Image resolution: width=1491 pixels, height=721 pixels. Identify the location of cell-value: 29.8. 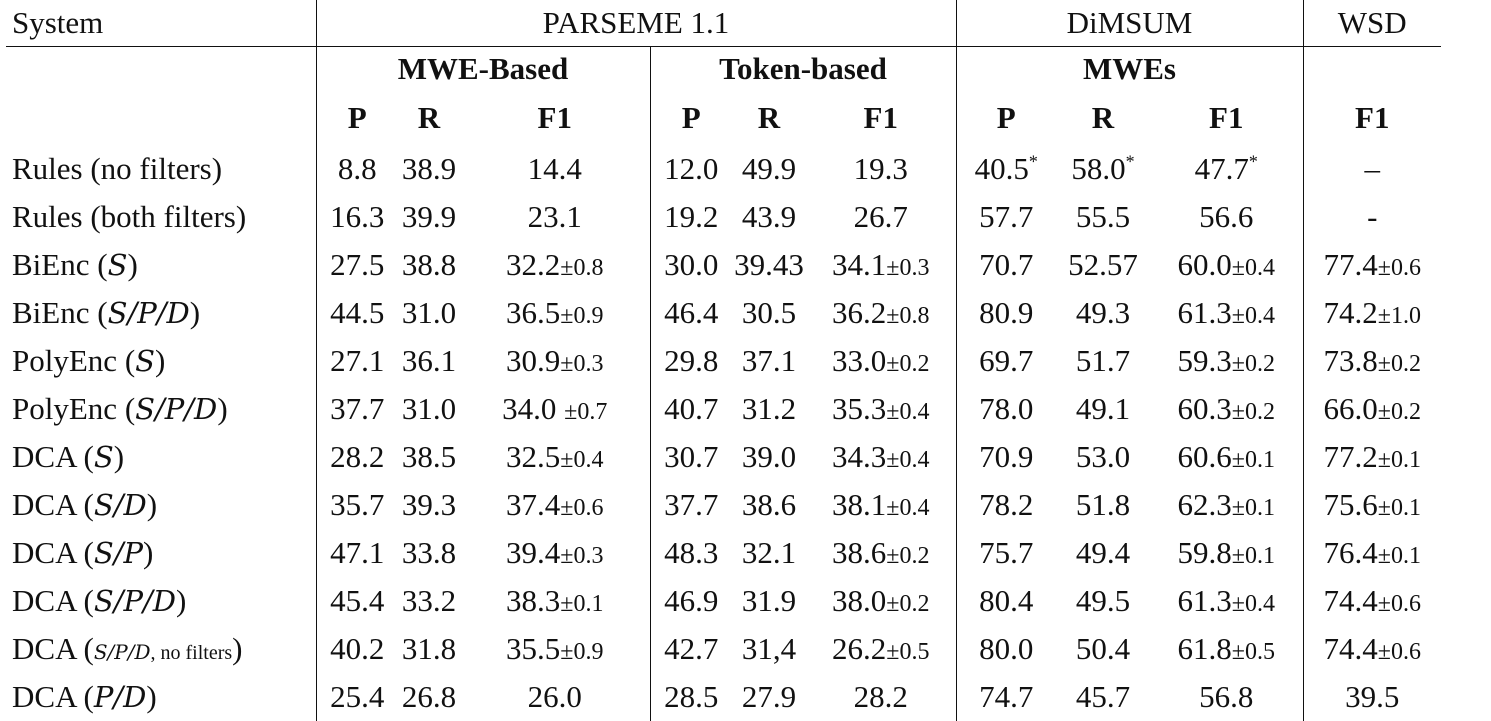
(691, 360).